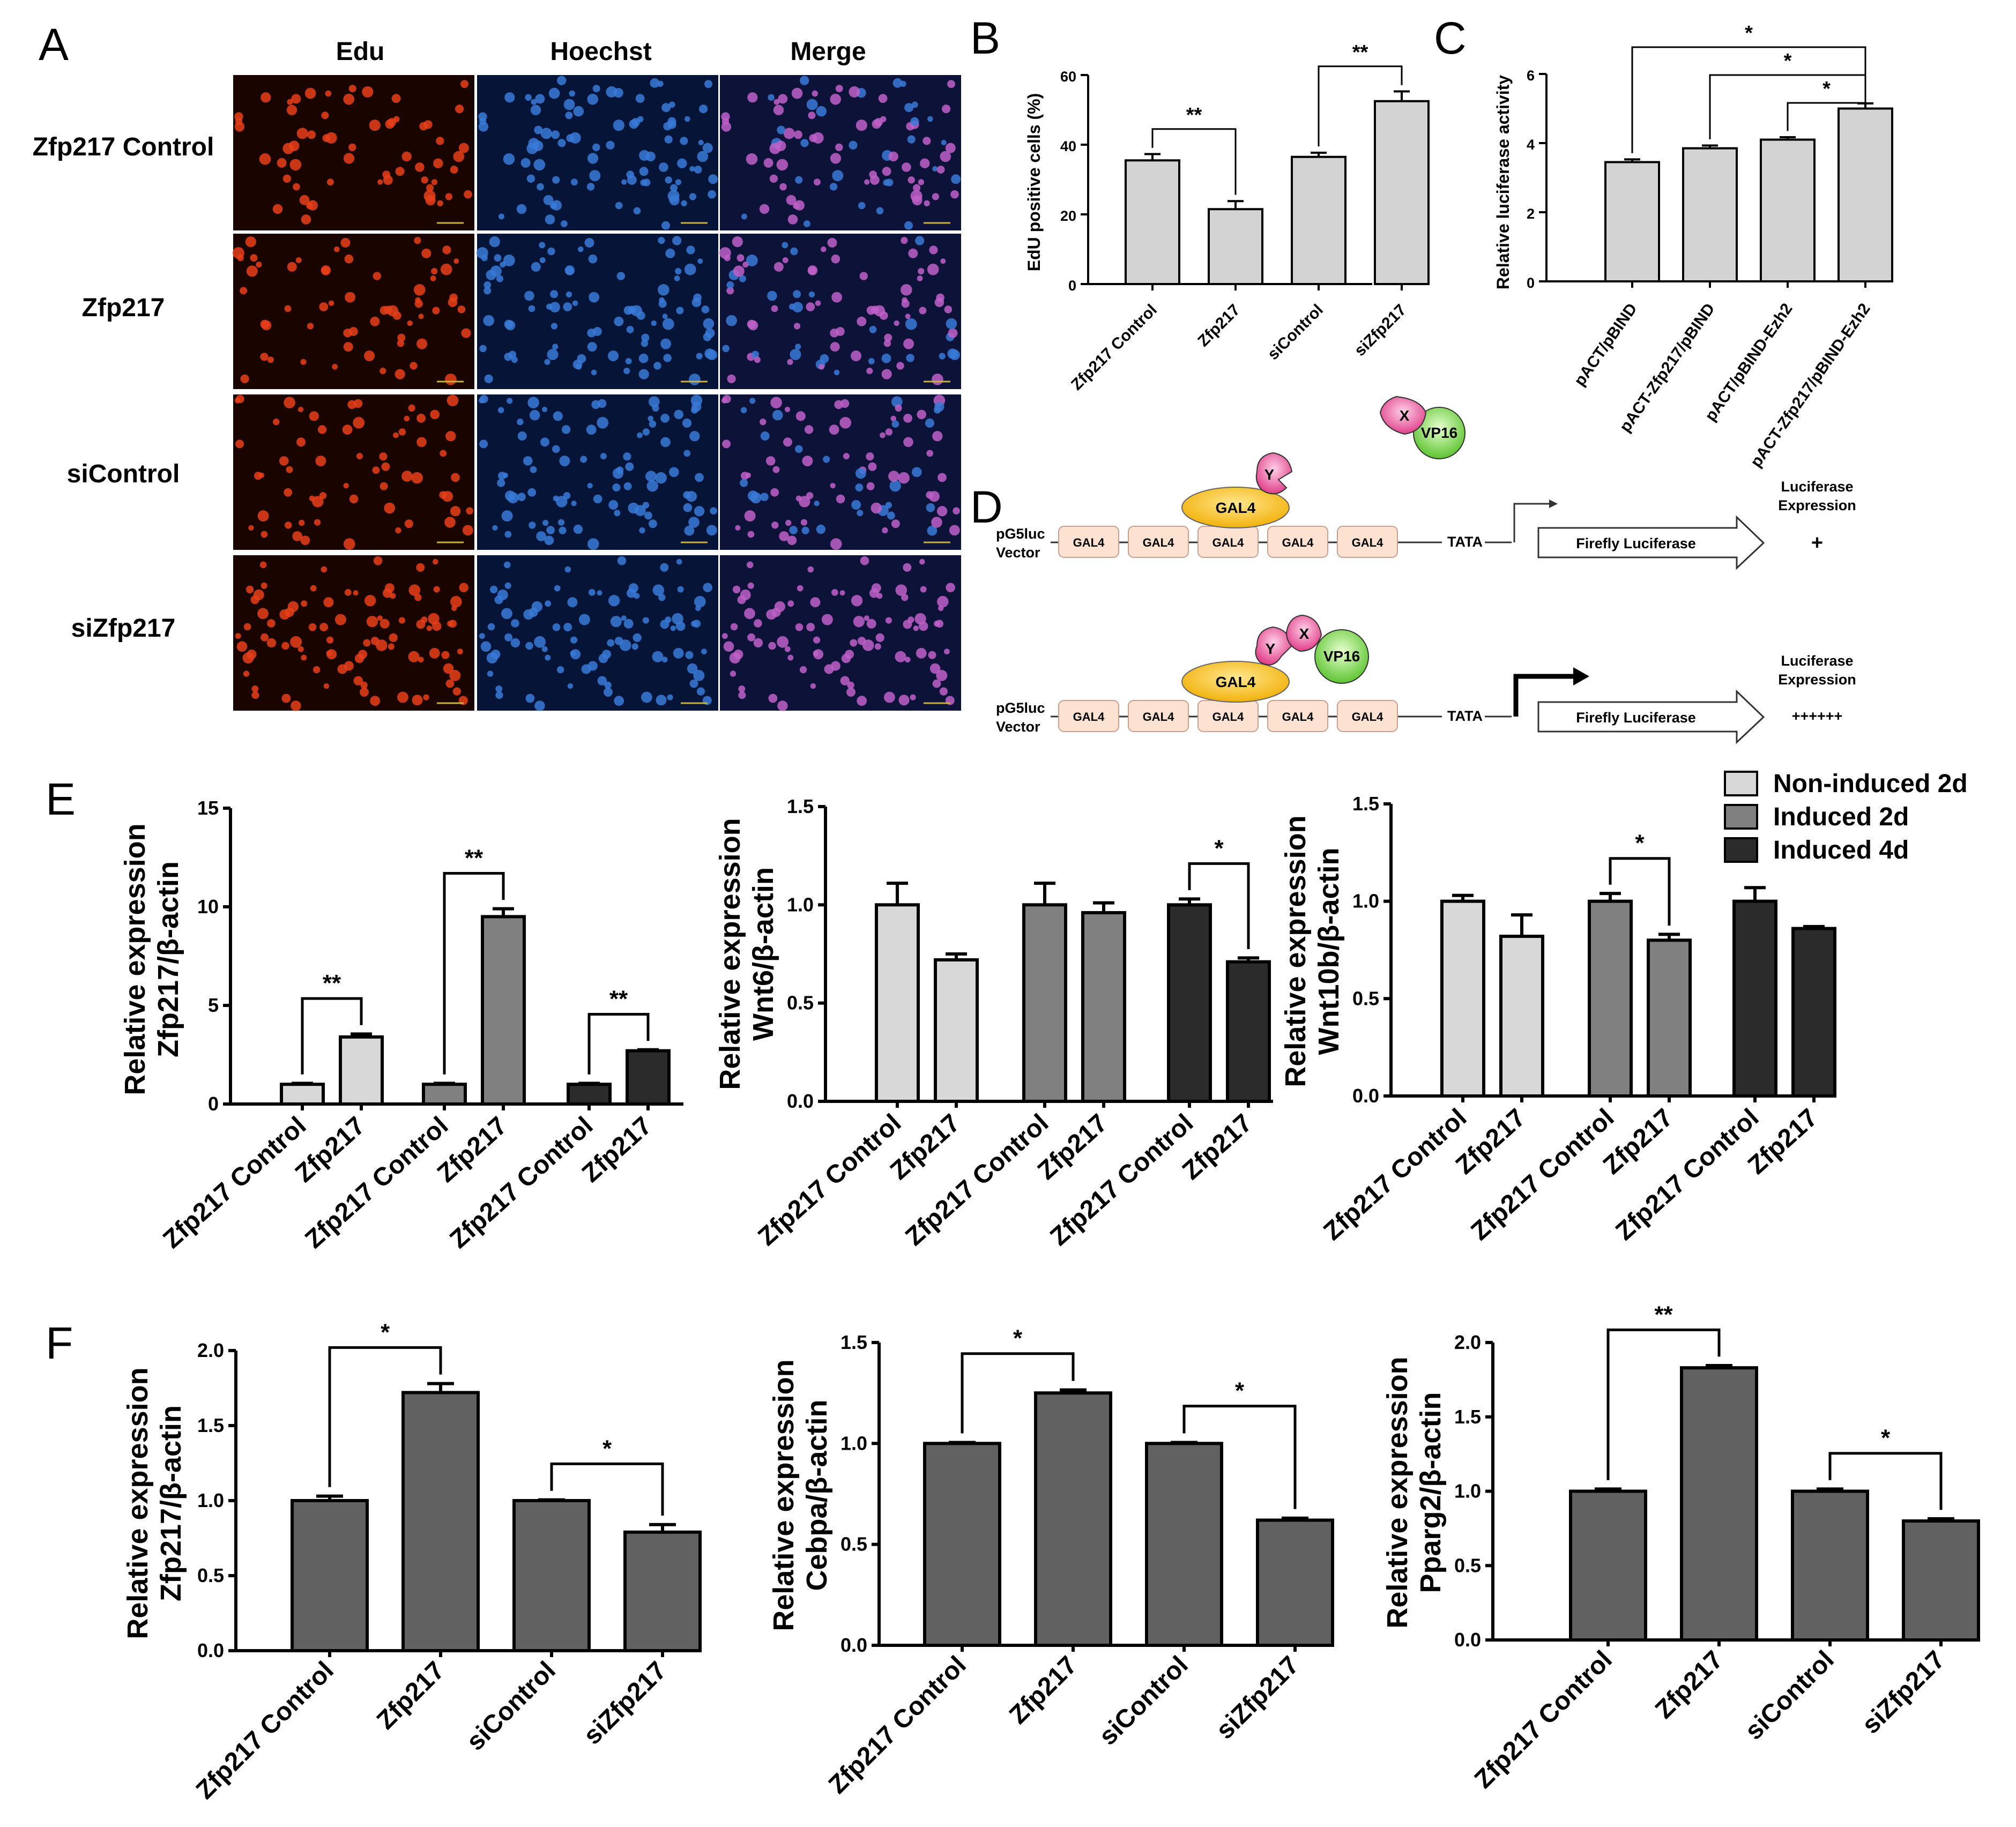 Image resolution: width=2016 pixels, height=1827 pixels. Describe the element at coordinates (1236, 507) in the screenshot. I see `gal4-protein-label-1: GAL4` at that location.